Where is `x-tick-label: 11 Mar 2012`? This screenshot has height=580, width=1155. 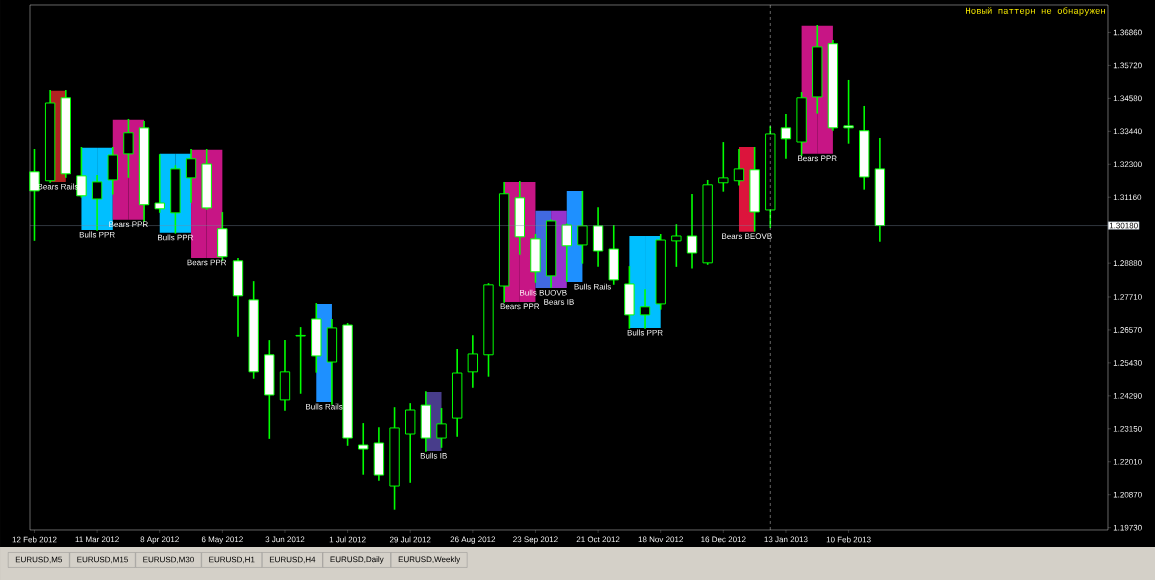
x-tick-label: 11 Mar 2012 is located at coordinates (97, 539).